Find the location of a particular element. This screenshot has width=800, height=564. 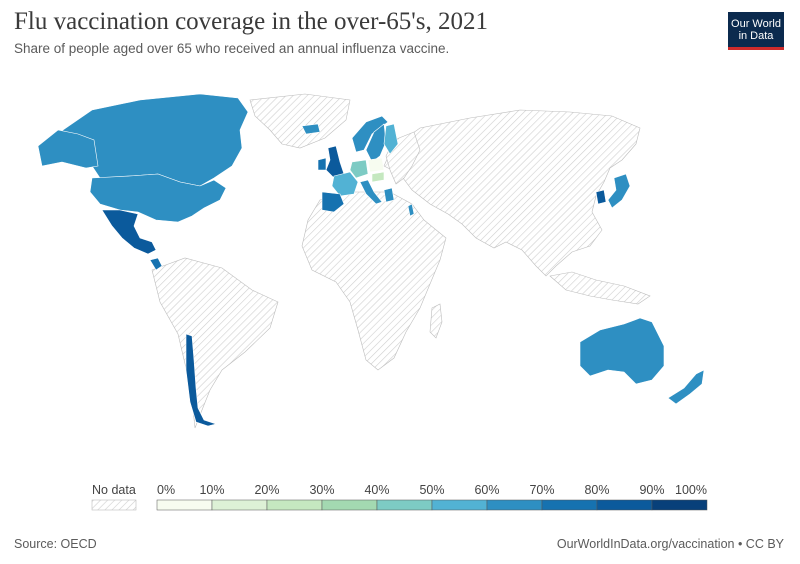

map-region-canada is located at coordinates (154, 140).